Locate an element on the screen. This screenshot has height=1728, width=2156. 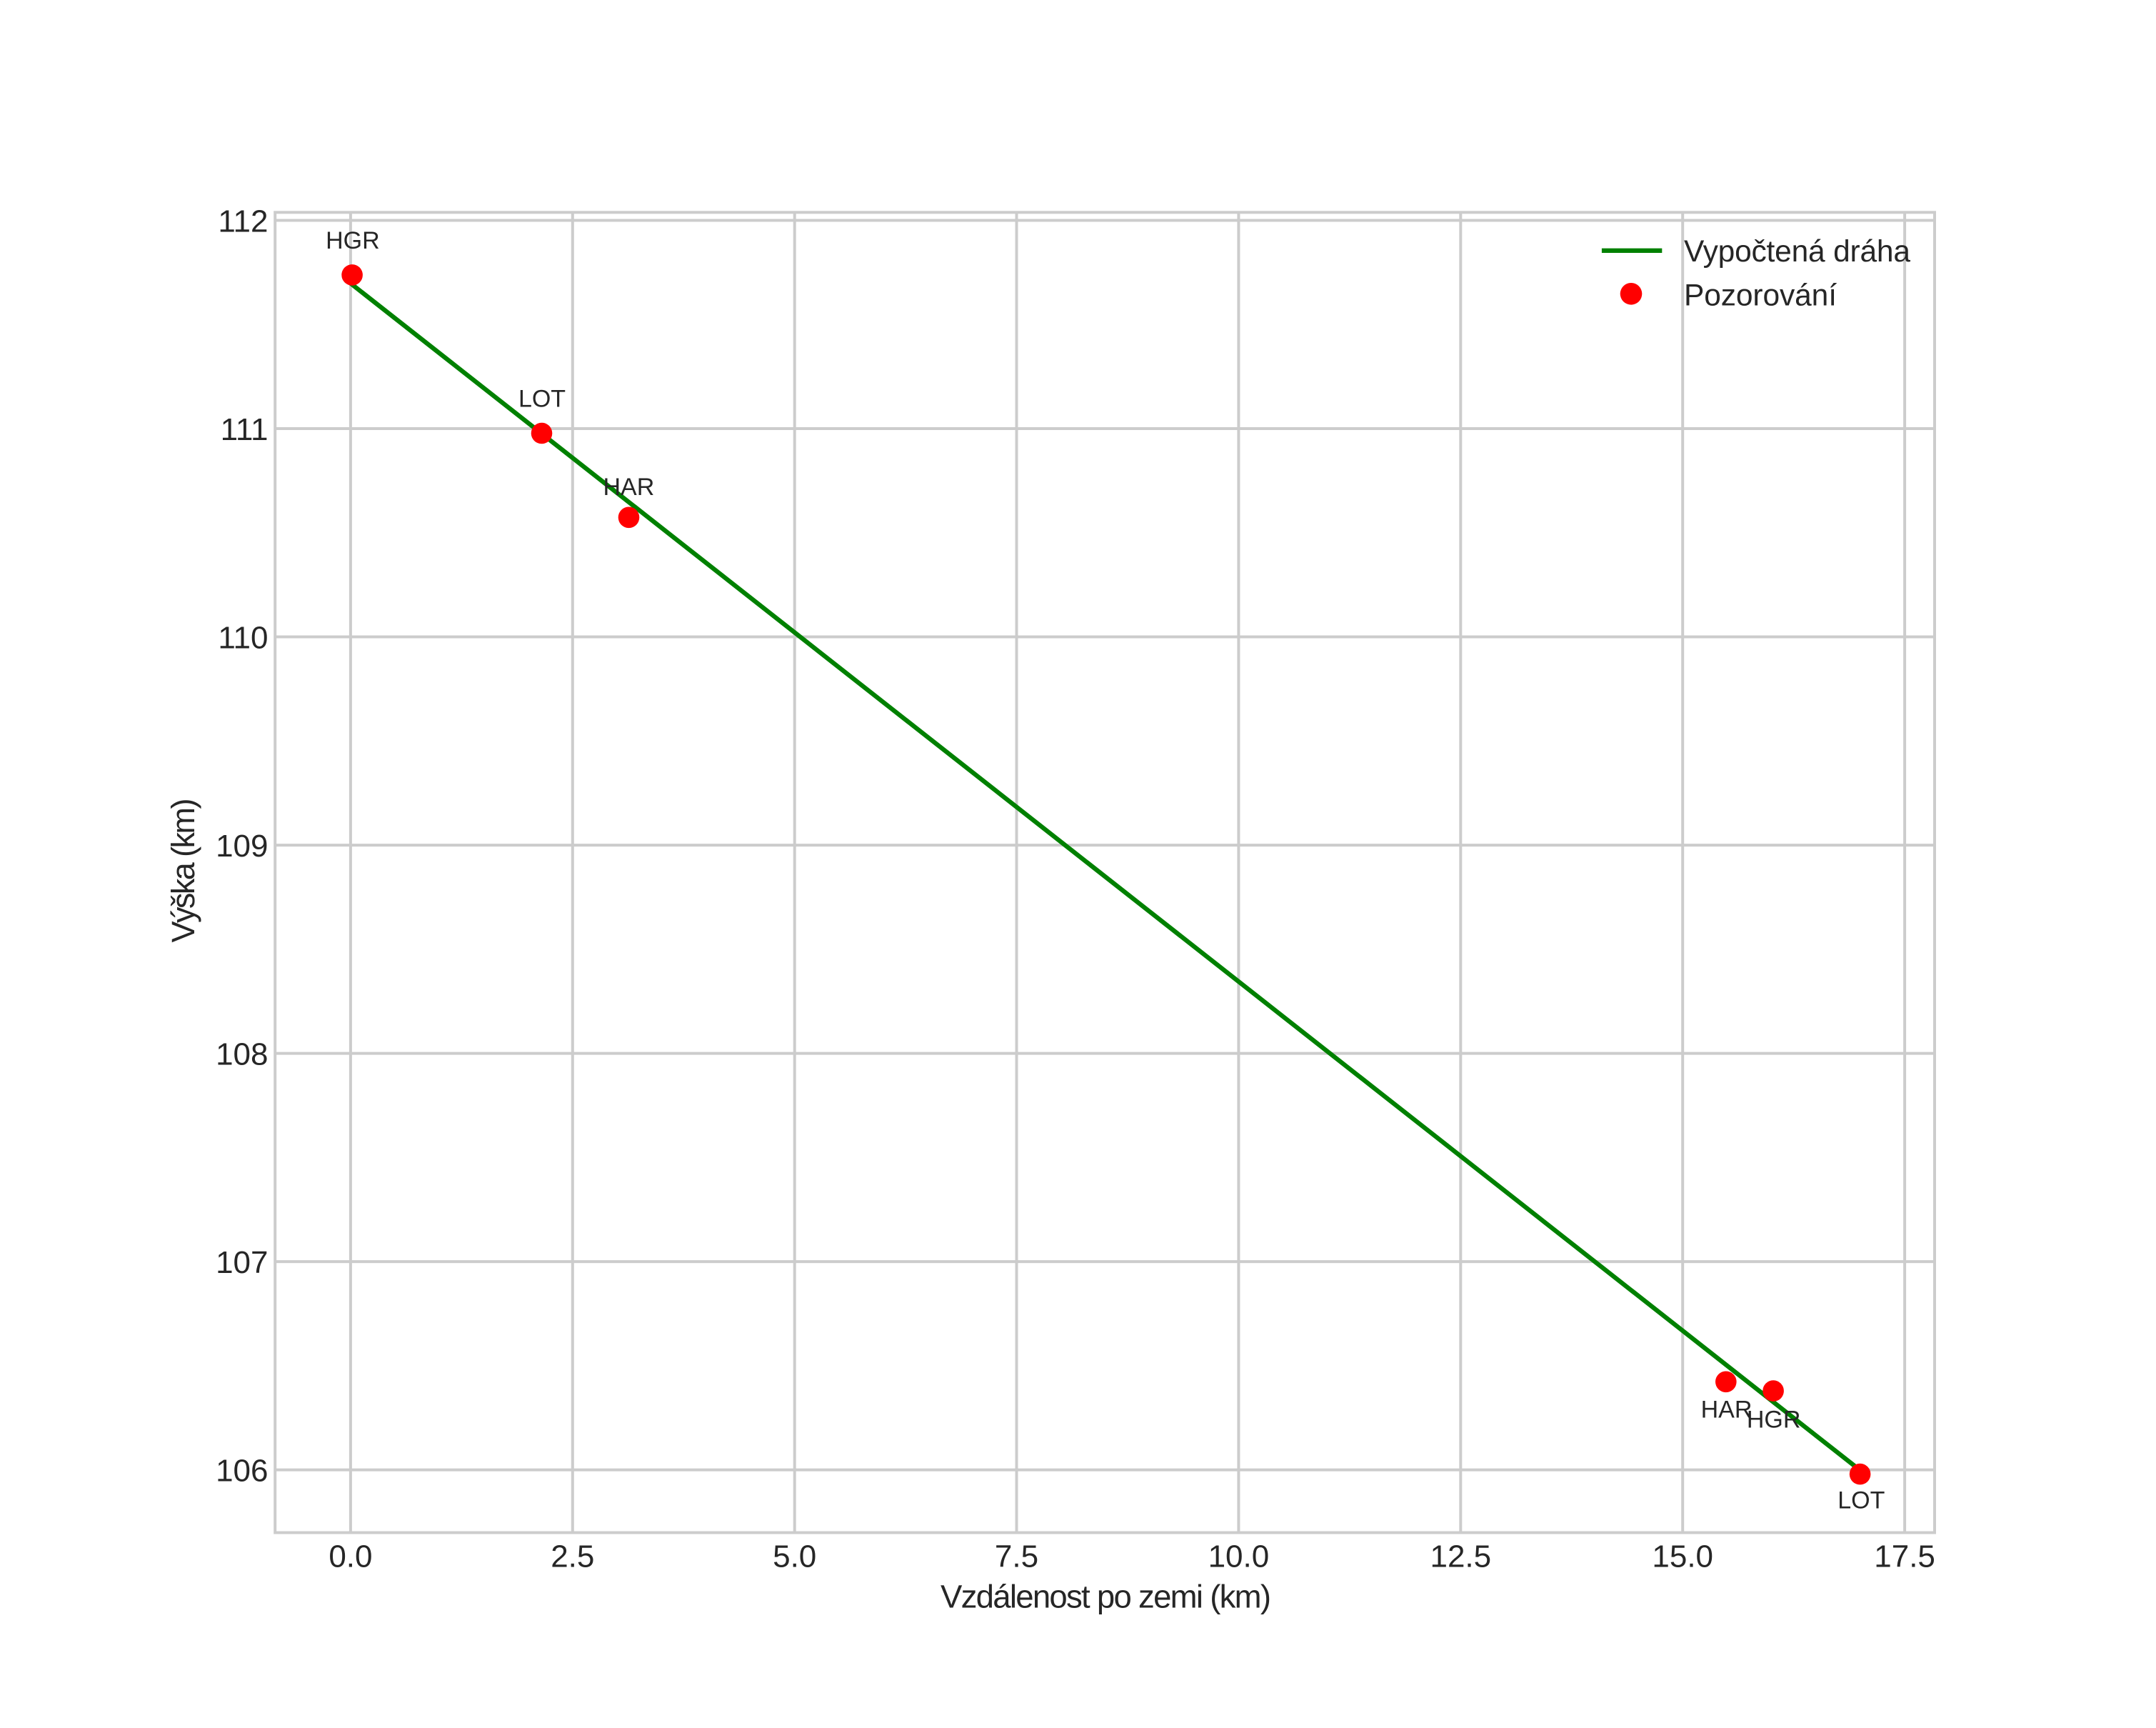
svg-text: Výška (km) is located at coordinates (183, 871).